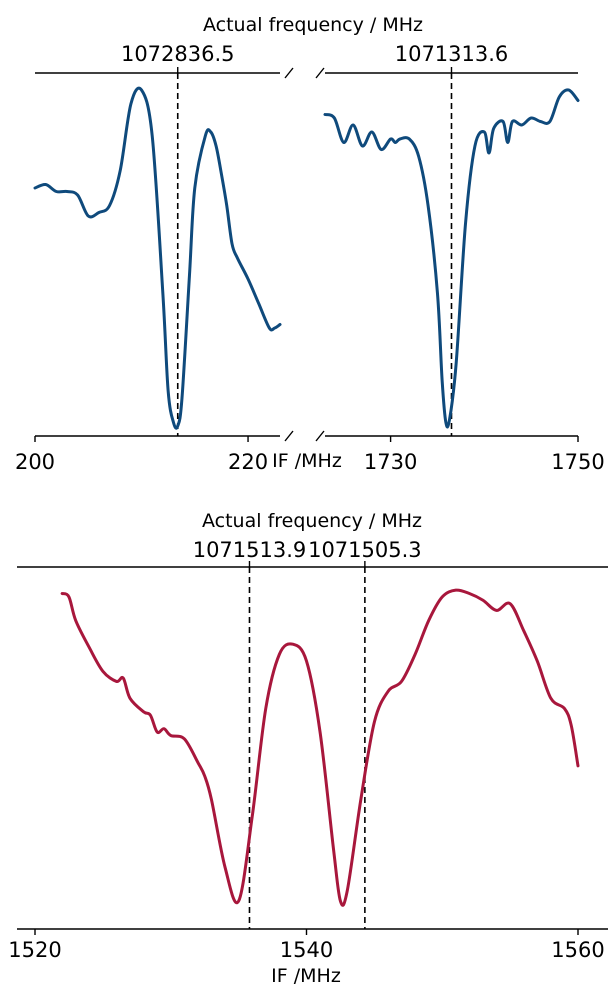 The height and width of the screenshot is (988, 613). Describe the element at coordinates (248, 462) in the screenshot. I see `x-tick-label: 220` at that location.